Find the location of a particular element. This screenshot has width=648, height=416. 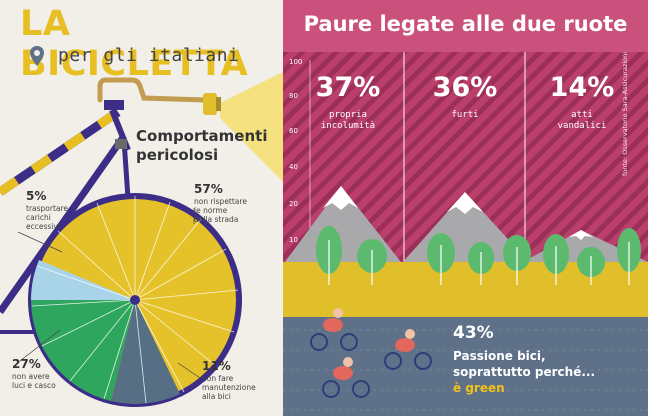

fear-label: propria incolumità is located at coordinates (348, 120).